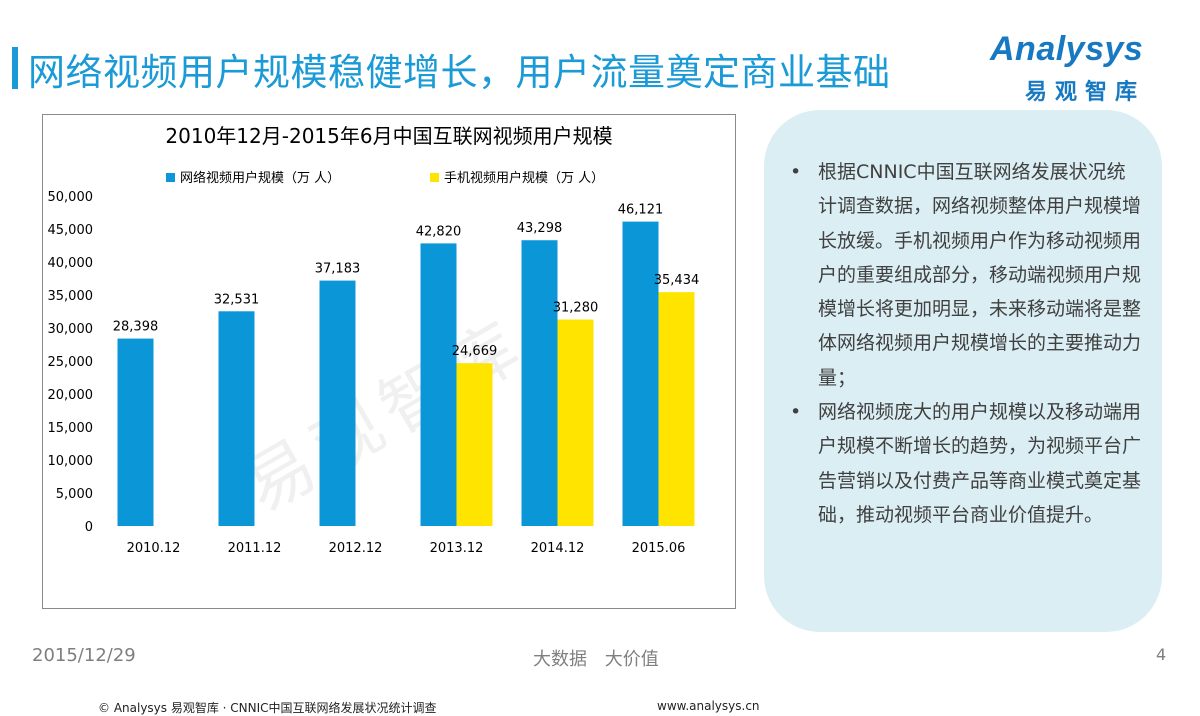 This screenshot has width=1200, height=716. I want to click on x-tick-label: 2014.12, so click(558, 548).